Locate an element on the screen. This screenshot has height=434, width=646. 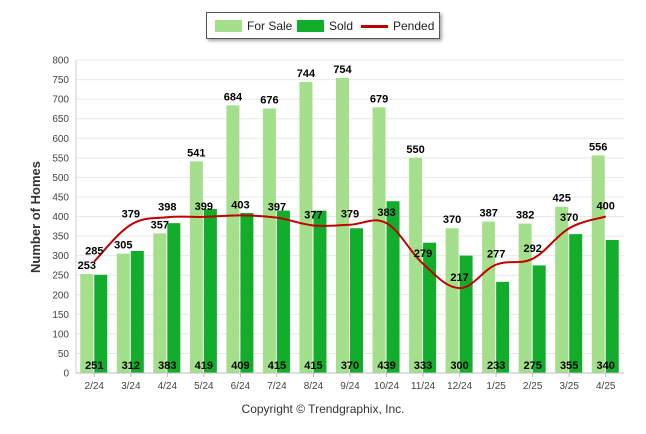
sold-value-label: 340 is located at coordinates (606, 366).